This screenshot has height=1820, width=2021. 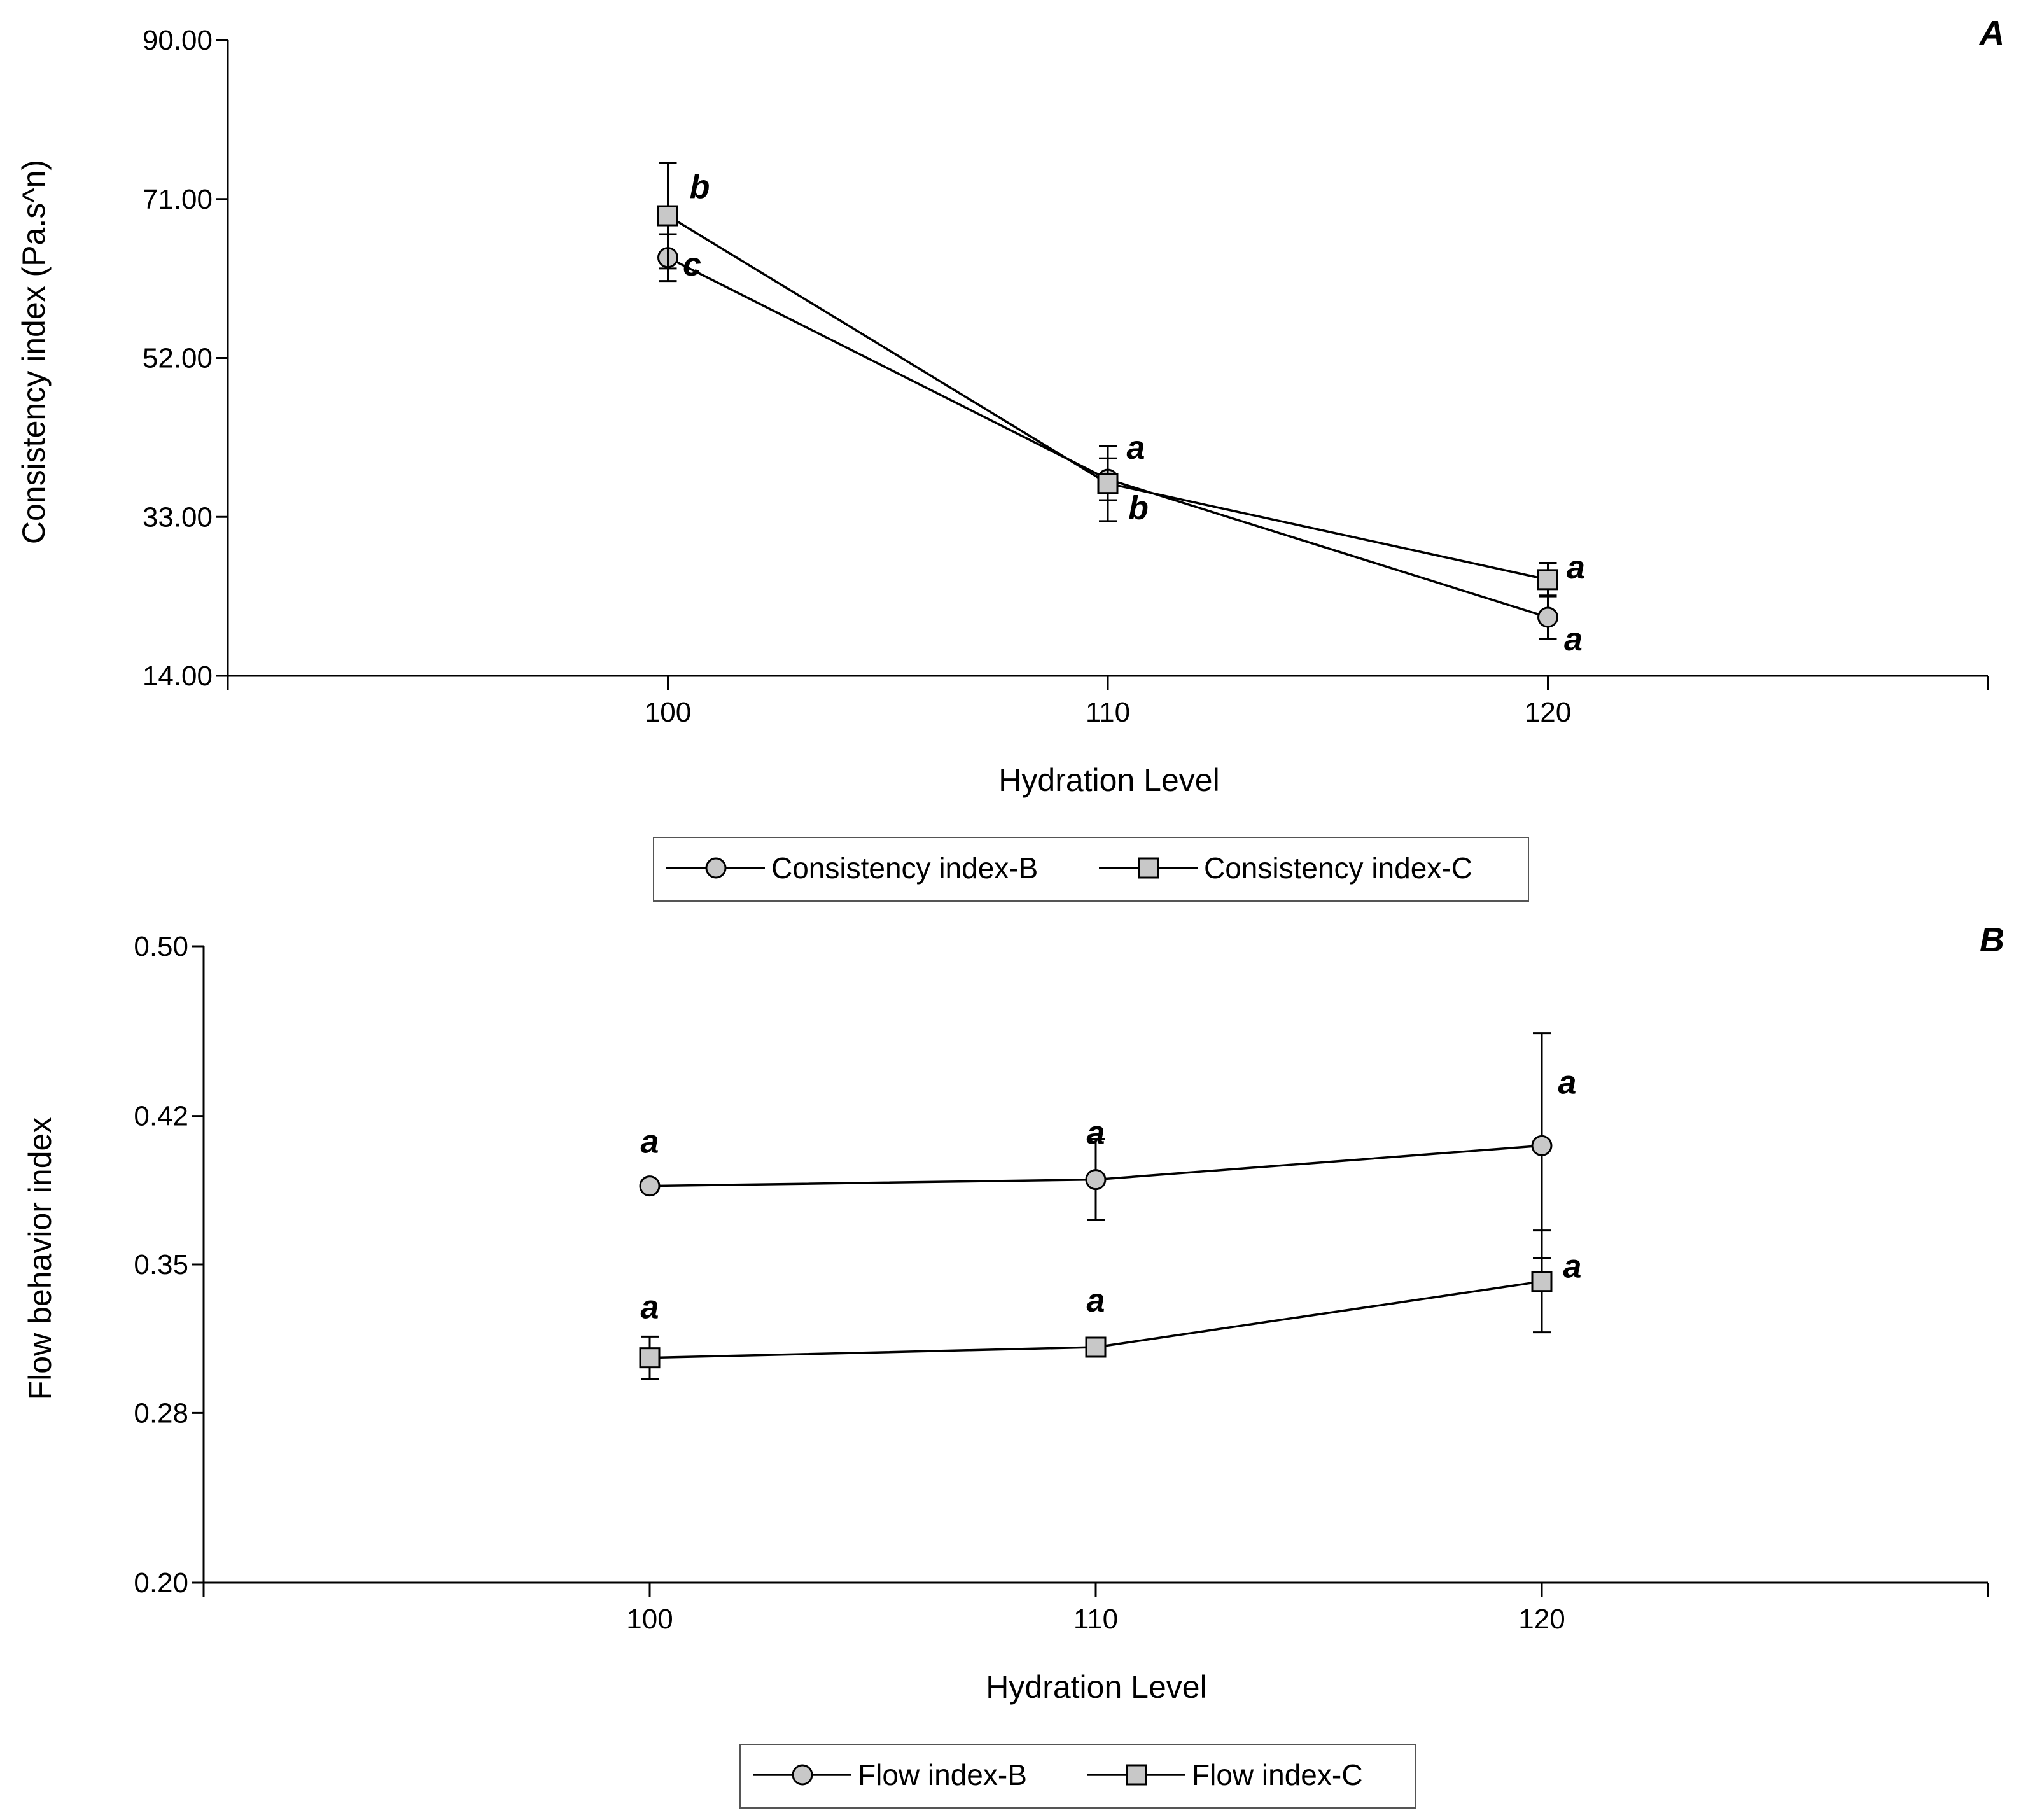 I want to click on series-consistency-index-b: caa, so click(x=1120, y=445).